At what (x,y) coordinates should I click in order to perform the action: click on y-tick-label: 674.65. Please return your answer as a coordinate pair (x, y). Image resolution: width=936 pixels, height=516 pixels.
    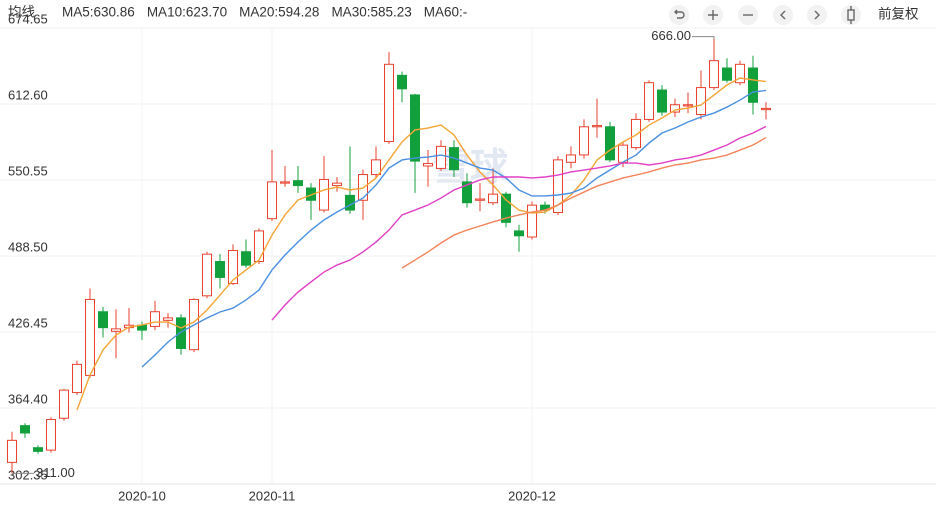
    Looking at the image, I should click on (28, 18).